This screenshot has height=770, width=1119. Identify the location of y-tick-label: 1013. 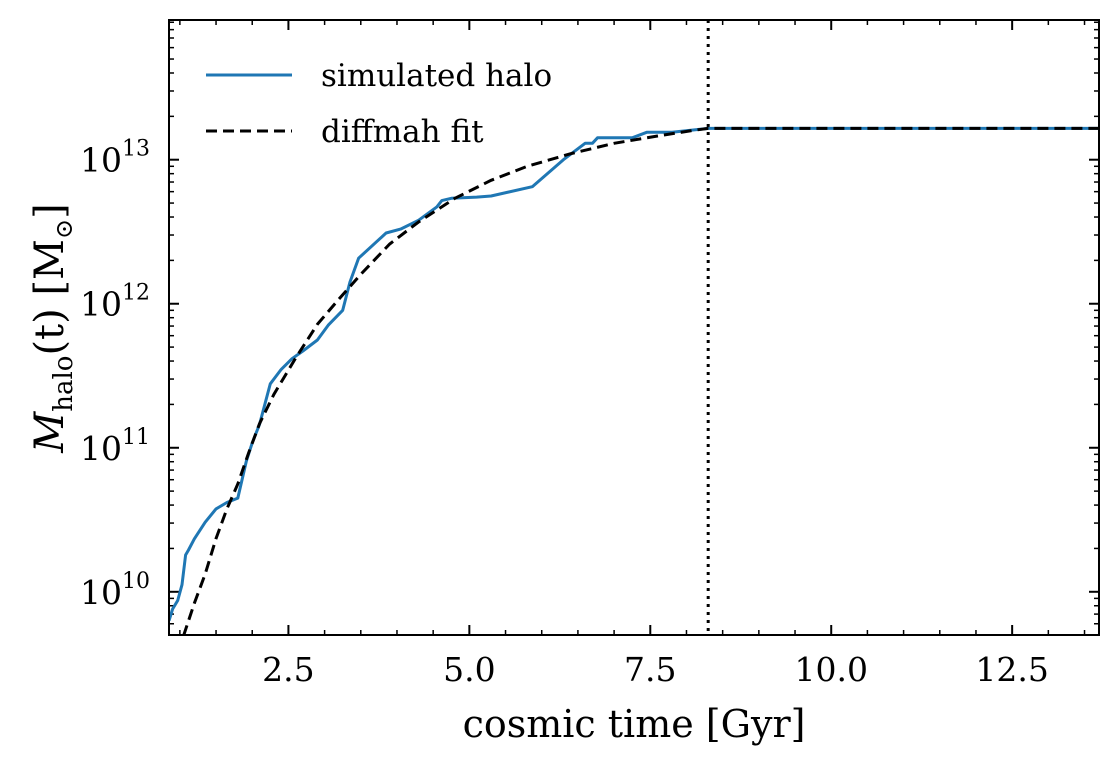
(115, 158).